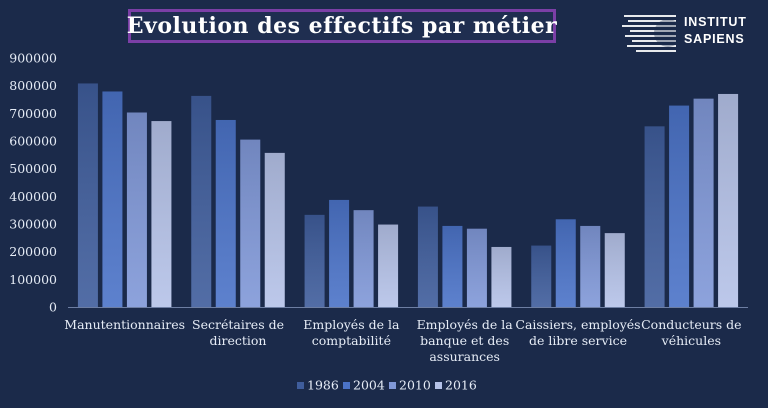 This screenshot has height=408, width=768. Describe the element at coordinates (33, 141) in the screenshot. I see `y-tick-label: 600000` at that location.